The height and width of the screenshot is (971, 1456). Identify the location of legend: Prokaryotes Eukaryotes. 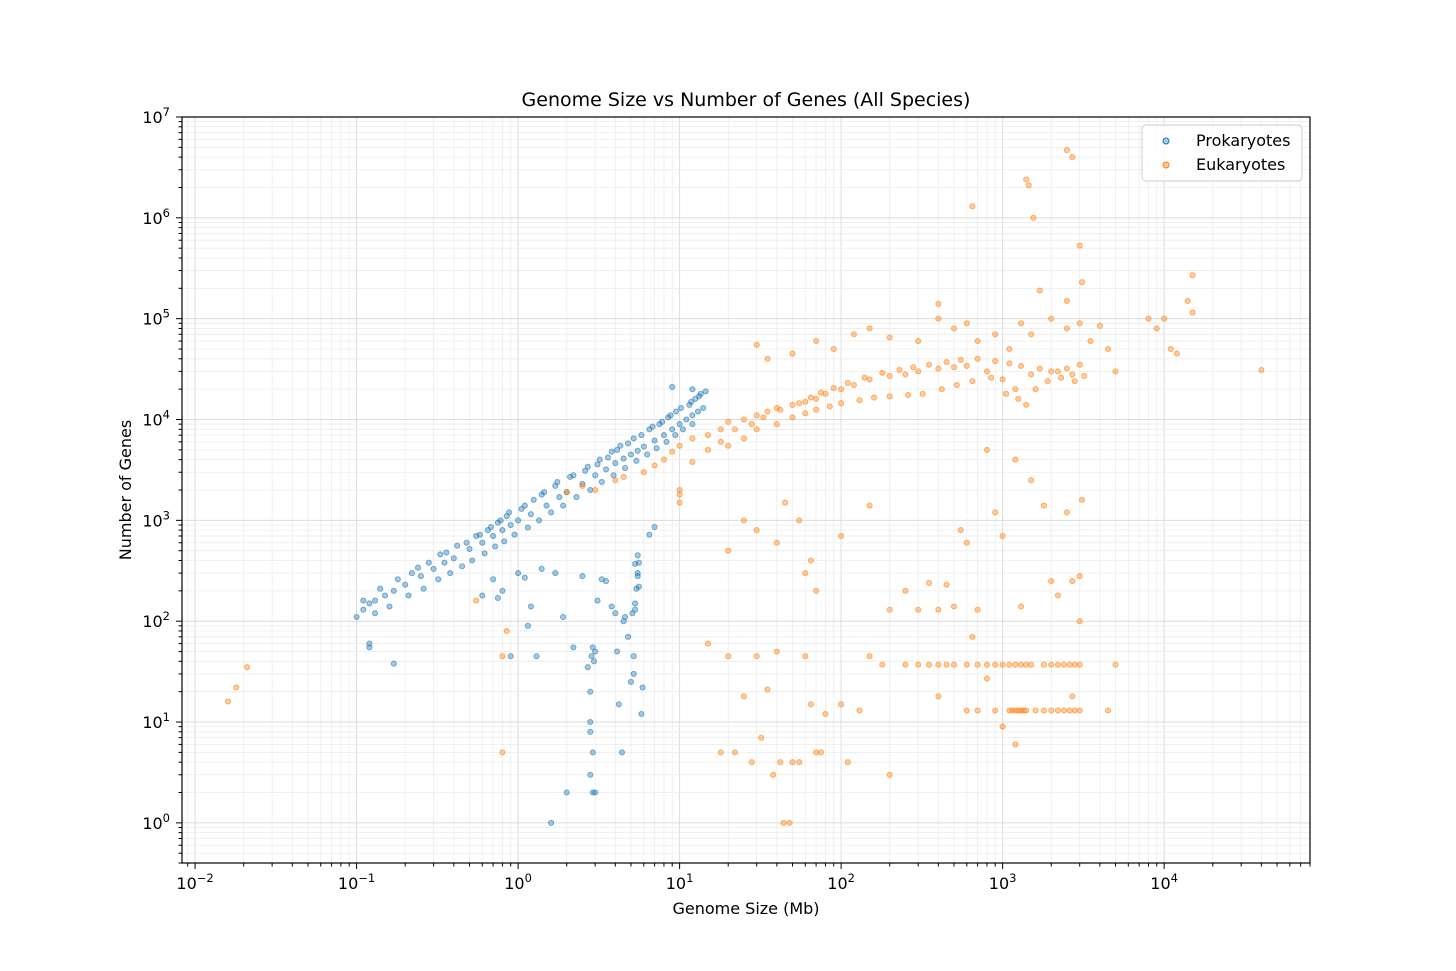
(1222, 153).